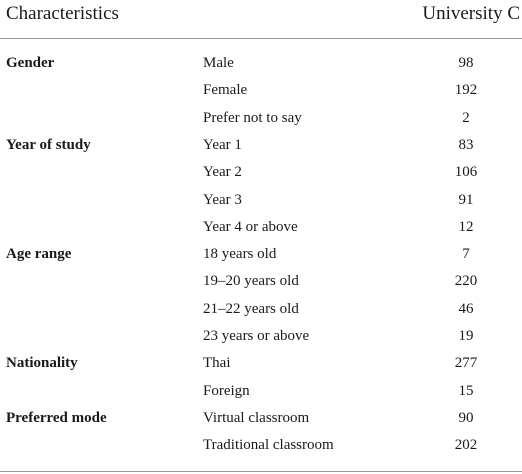 Image resolution: width=522 pixels, height=474 pixels. Describe the element at coordinates (466, 390) in the screenshot. I see `row-value: 15` at that location.